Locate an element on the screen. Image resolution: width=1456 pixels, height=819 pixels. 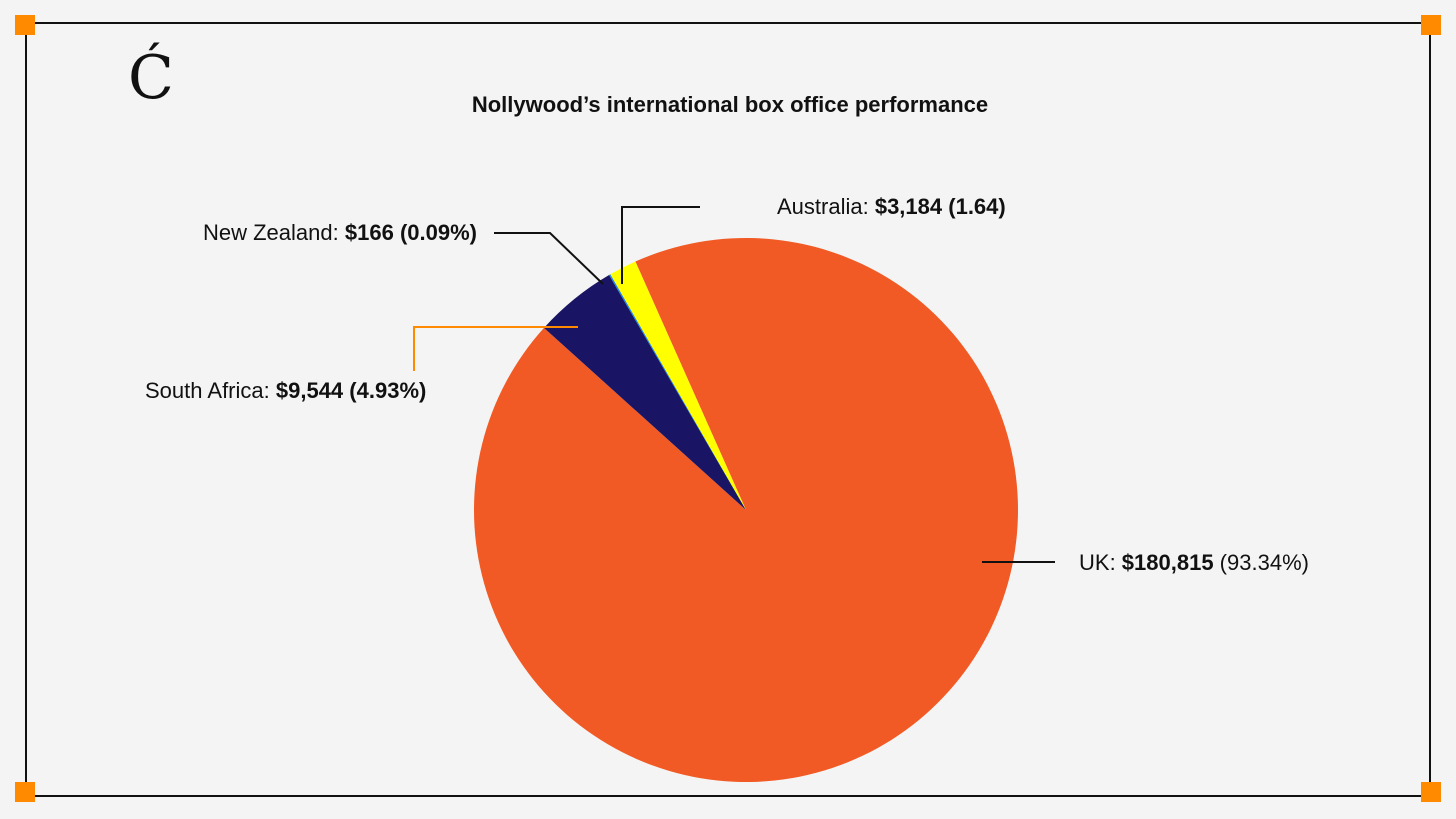
slice-label-uk: UK: $180,815 (93.34%) is located at coordinates (1194, 562).